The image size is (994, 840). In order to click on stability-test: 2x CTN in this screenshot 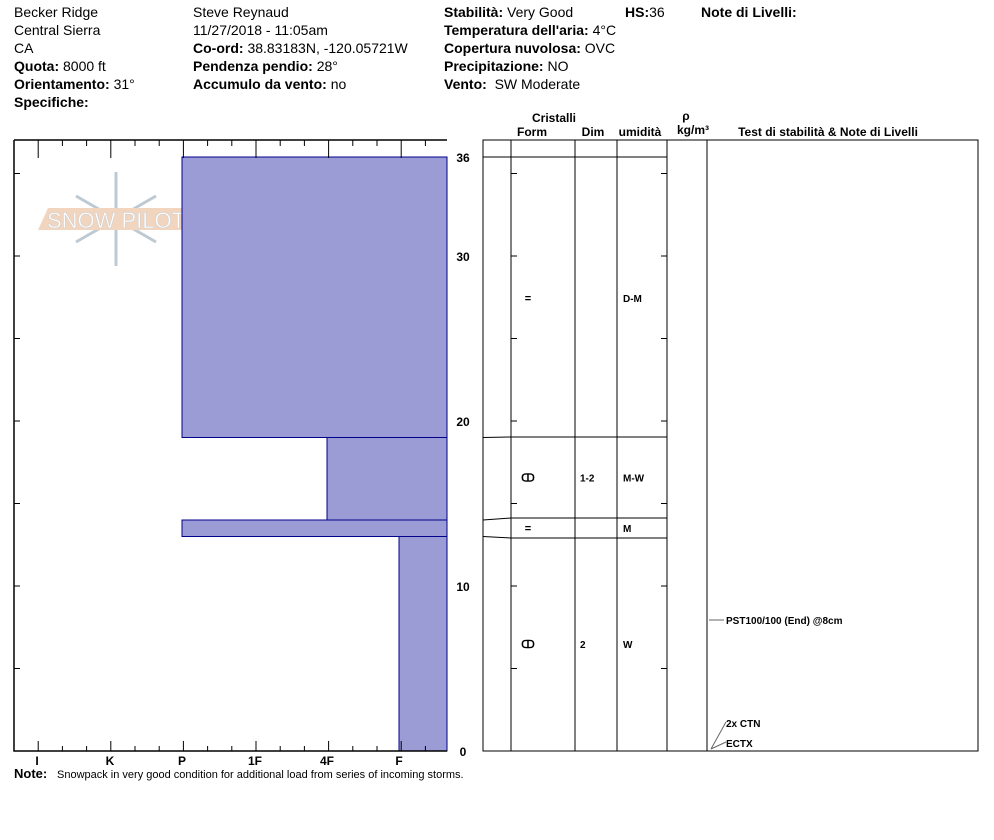, I will do `click(743, 724)`.